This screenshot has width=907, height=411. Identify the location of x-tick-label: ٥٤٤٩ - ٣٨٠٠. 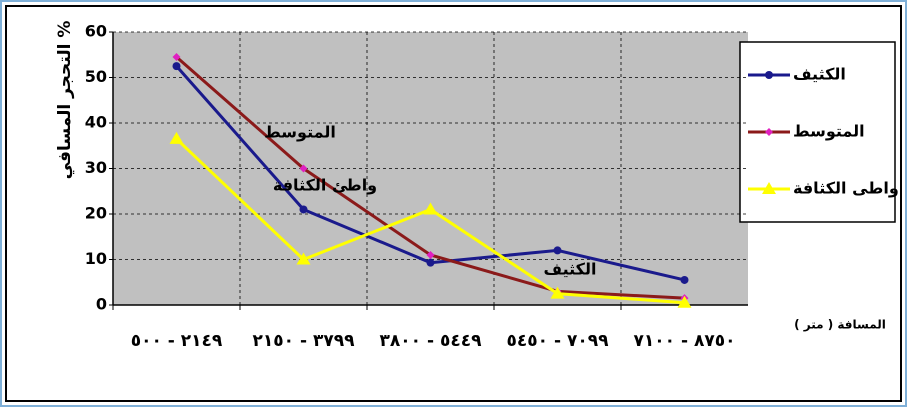
(431, 341).